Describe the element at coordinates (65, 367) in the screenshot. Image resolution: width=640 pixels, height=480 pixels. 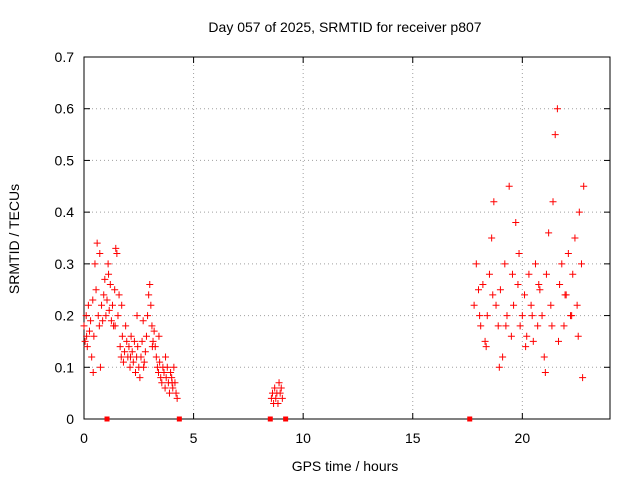
I see `y-tick-label: 0.1` at that location.